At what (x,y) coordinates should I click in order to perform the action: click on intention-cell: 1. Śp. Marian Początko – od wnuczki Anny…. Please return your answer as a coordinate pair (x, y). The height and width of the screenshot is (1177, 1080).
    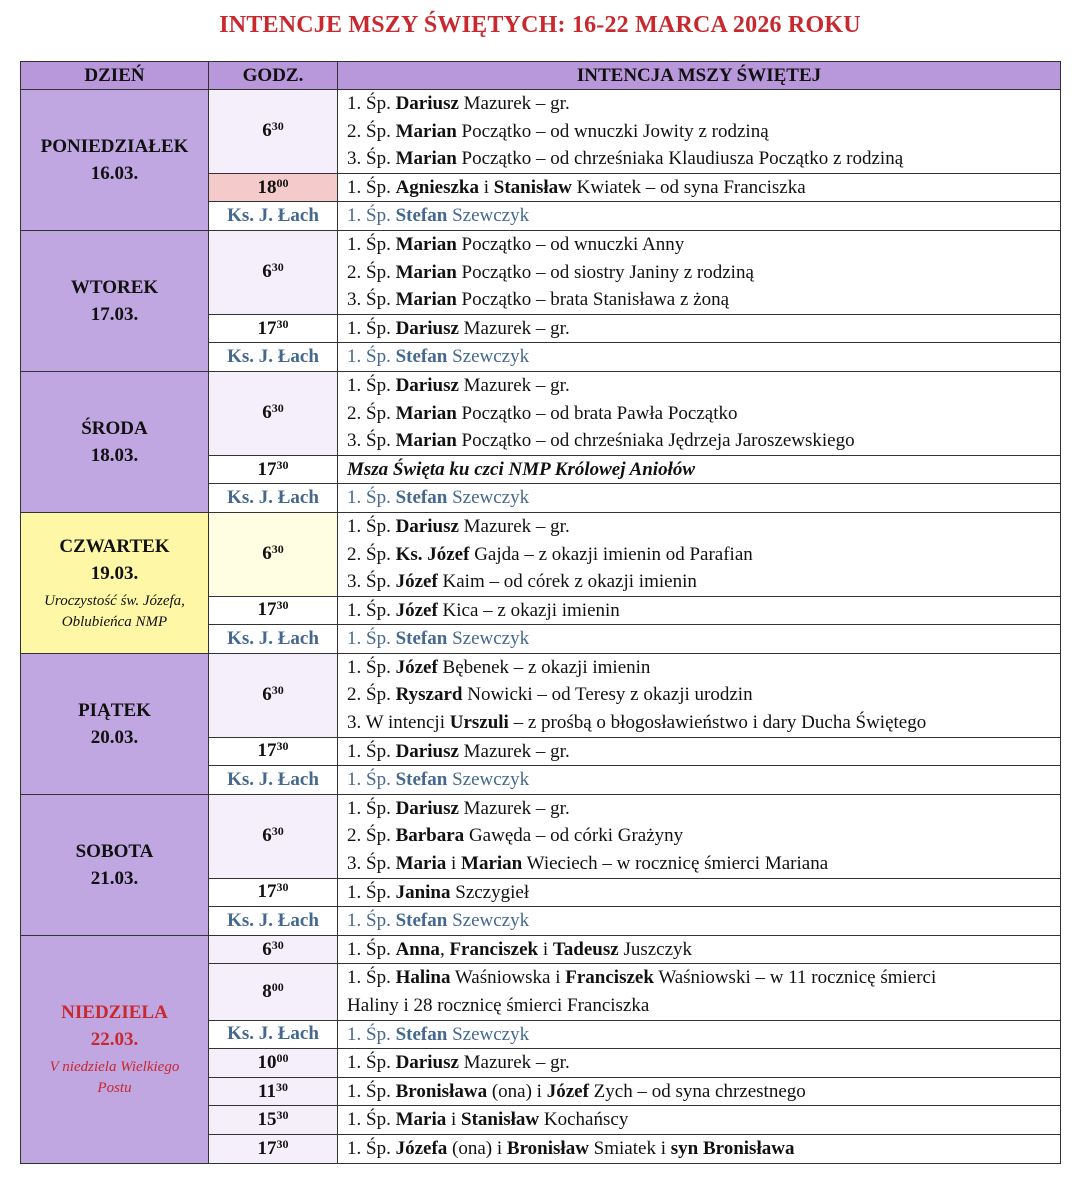
    Looking at the image, I should click on (699, 272).